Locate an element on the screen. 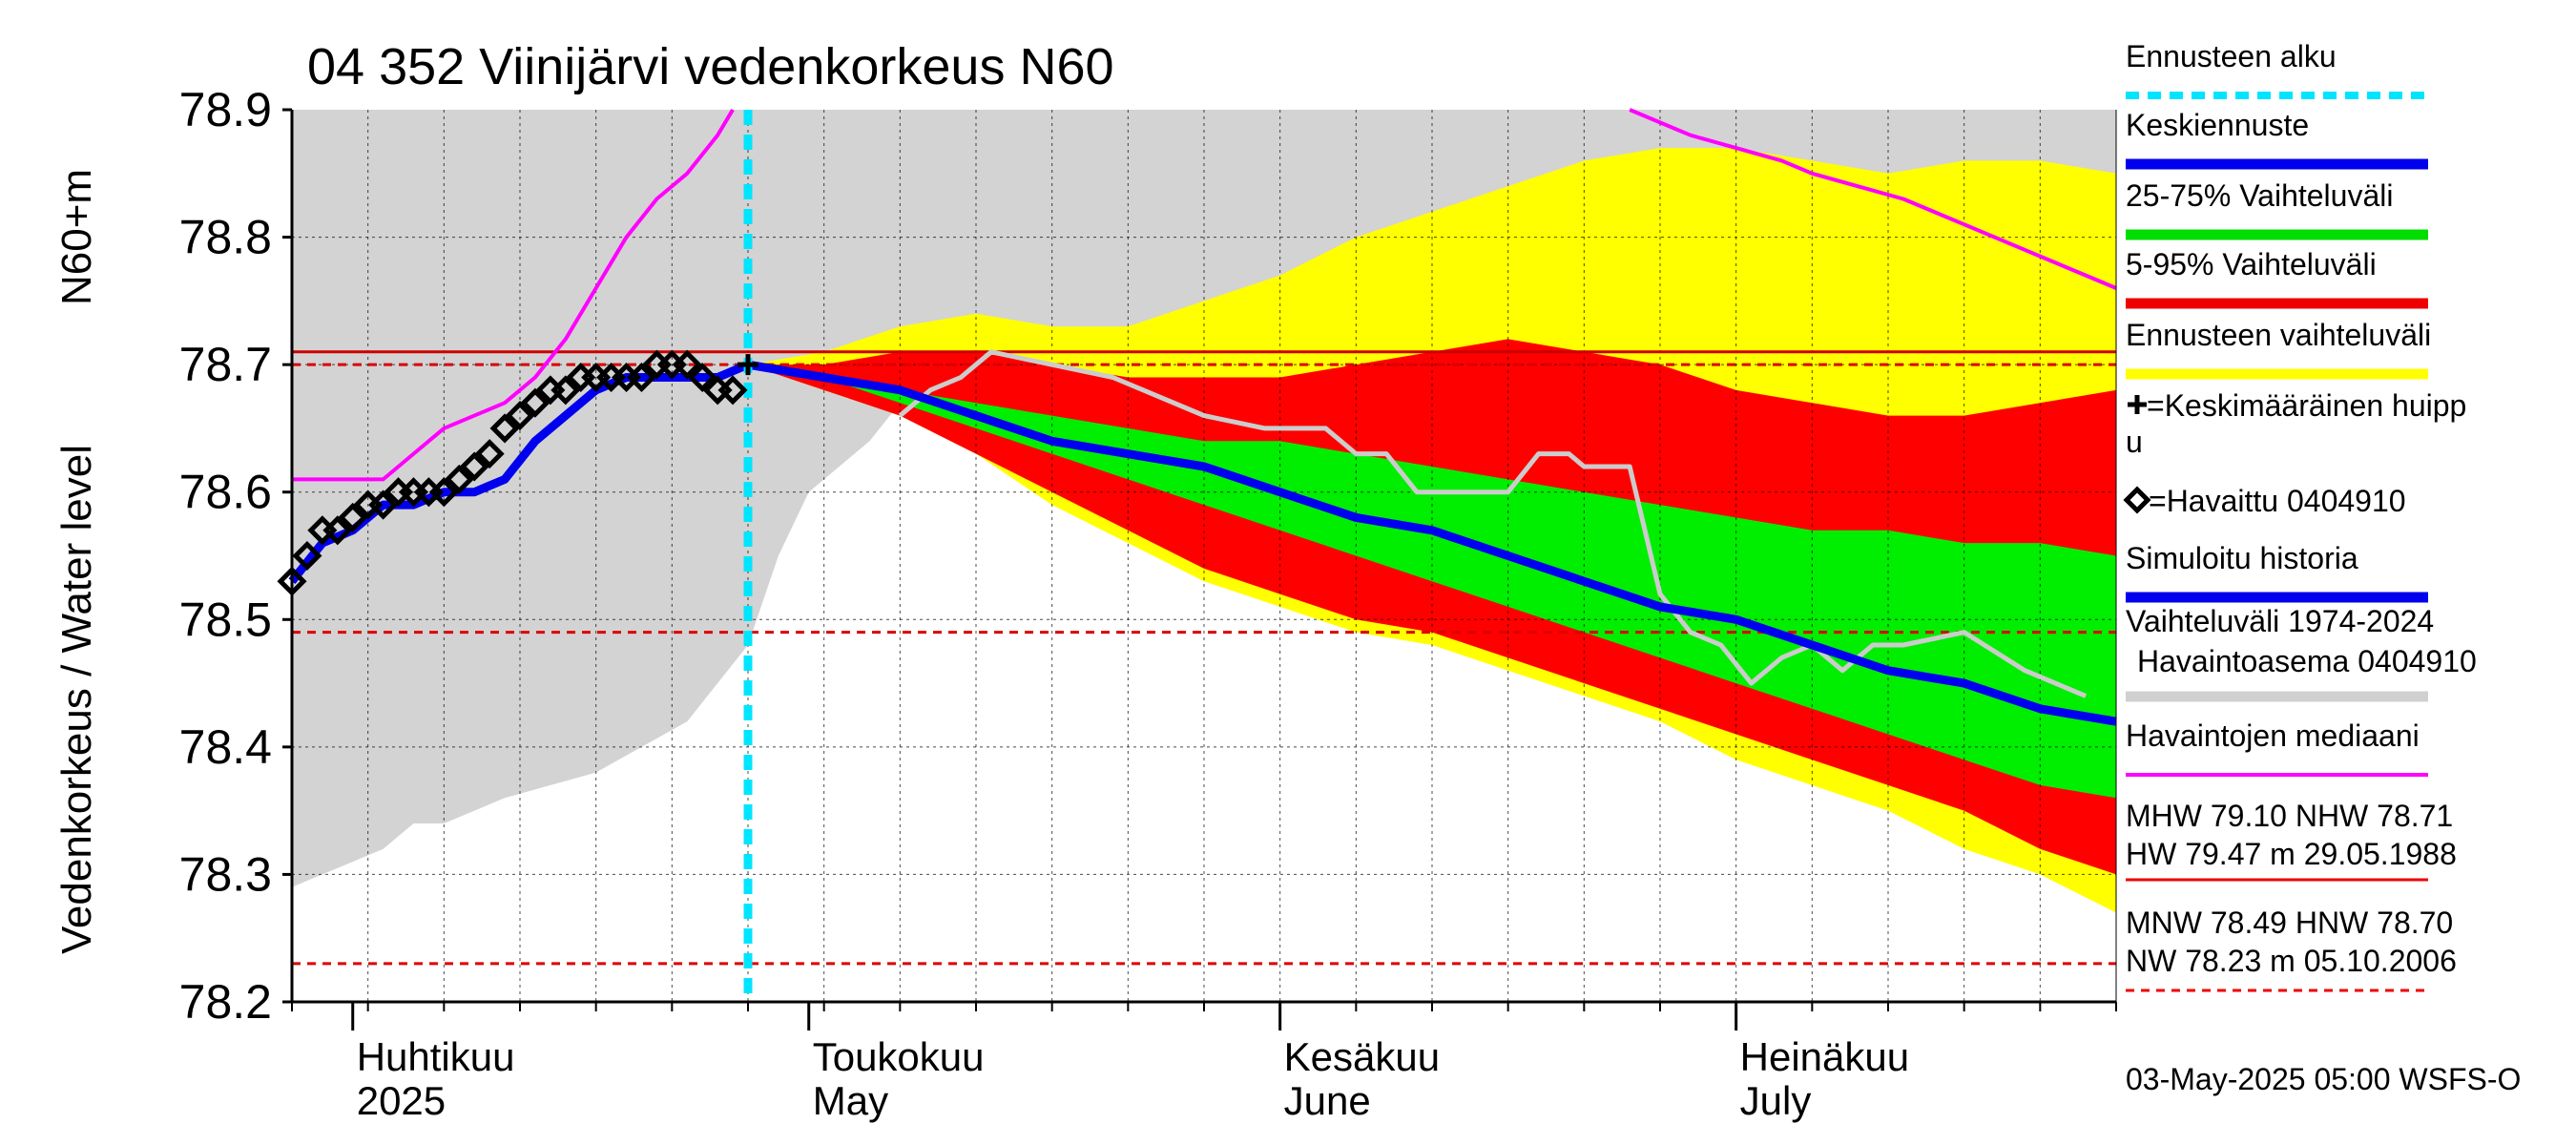  chart-title: 04 352 Viinijärvi vedenkorkeus N60 is located at coordinates (710, 66).